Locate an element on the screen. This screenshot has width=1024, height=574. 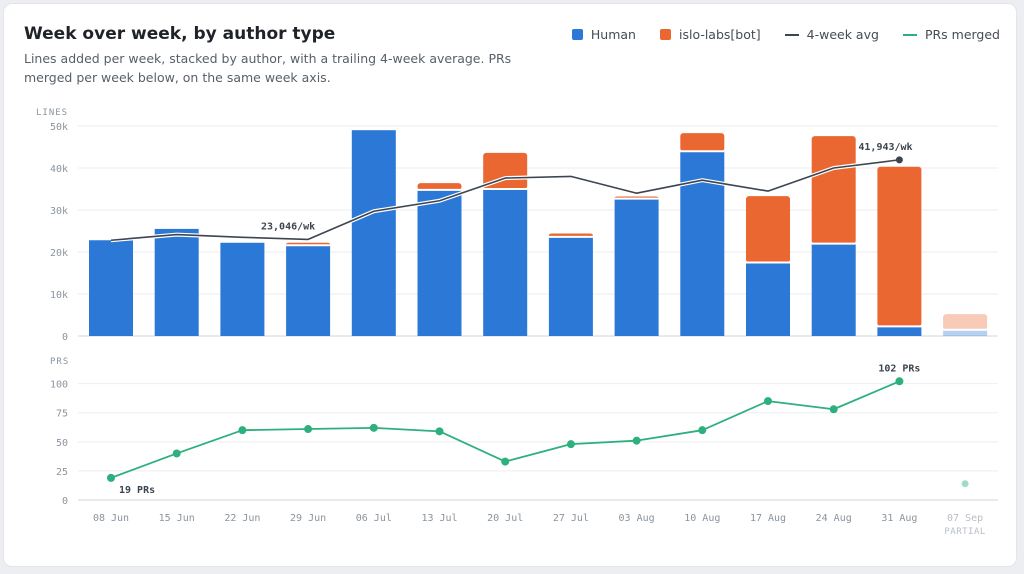
top-y-tick-label: 50k is located at coordinates (59, 127).